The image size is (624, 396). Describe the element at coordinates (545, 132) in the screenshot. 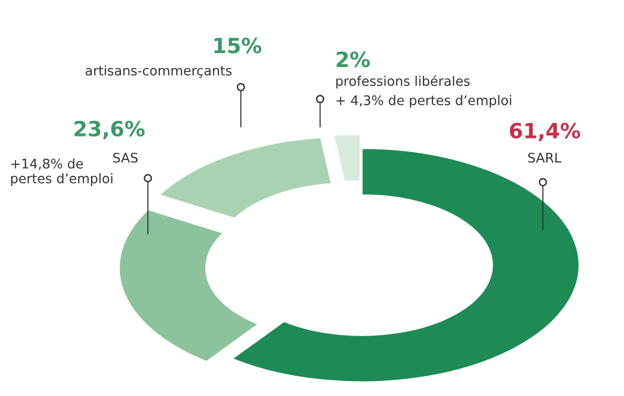

I see `data-label: 61,4%` at that location.